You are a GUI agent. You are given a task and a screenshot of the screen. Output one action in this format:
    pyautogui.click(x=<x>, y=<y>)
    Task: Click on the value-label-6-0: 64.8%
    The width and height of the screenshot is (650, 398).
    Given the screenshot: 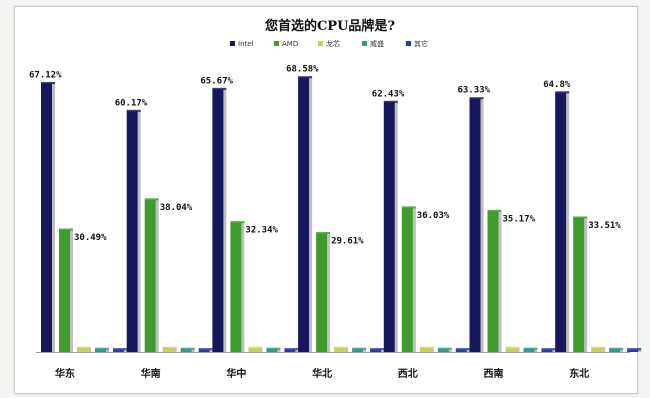 What is the action you would take?
    pyautogui.click(x=557, y=85)
    